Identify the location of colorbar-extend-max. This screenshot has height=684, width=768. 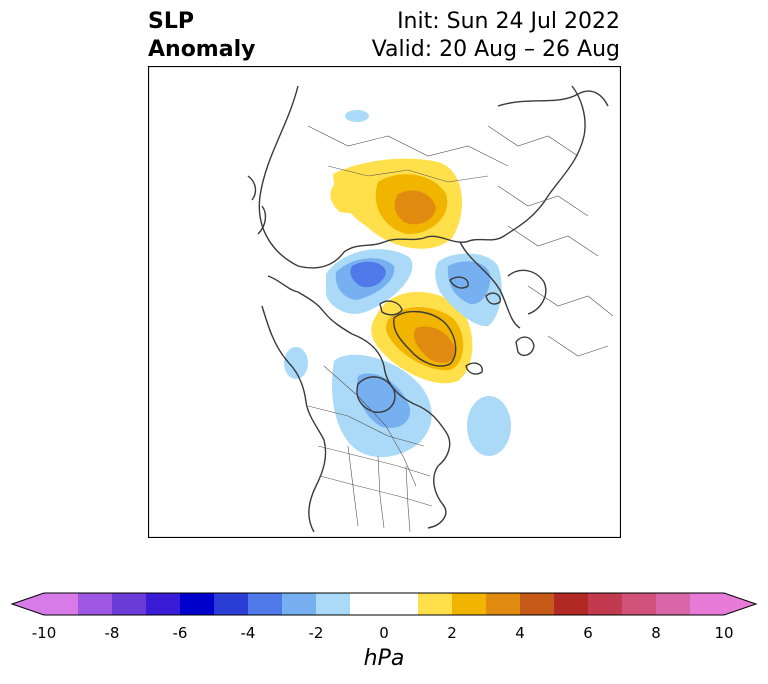
(740, 604).